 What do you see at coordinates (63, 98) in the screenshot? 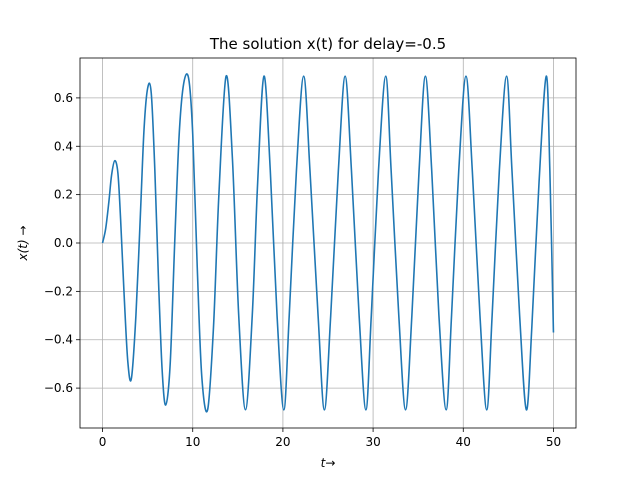
I see `y-tick-label: 0.6` at bounding box center [63, 98].